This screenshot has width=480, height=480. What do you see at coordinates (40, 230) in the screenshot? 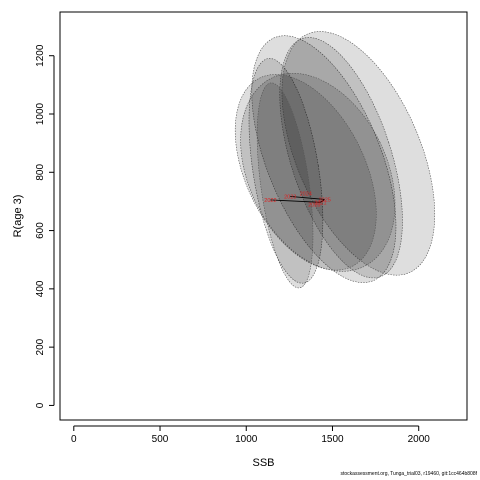
I see `y-tick-label: 600` at bounding box center [40, 230].